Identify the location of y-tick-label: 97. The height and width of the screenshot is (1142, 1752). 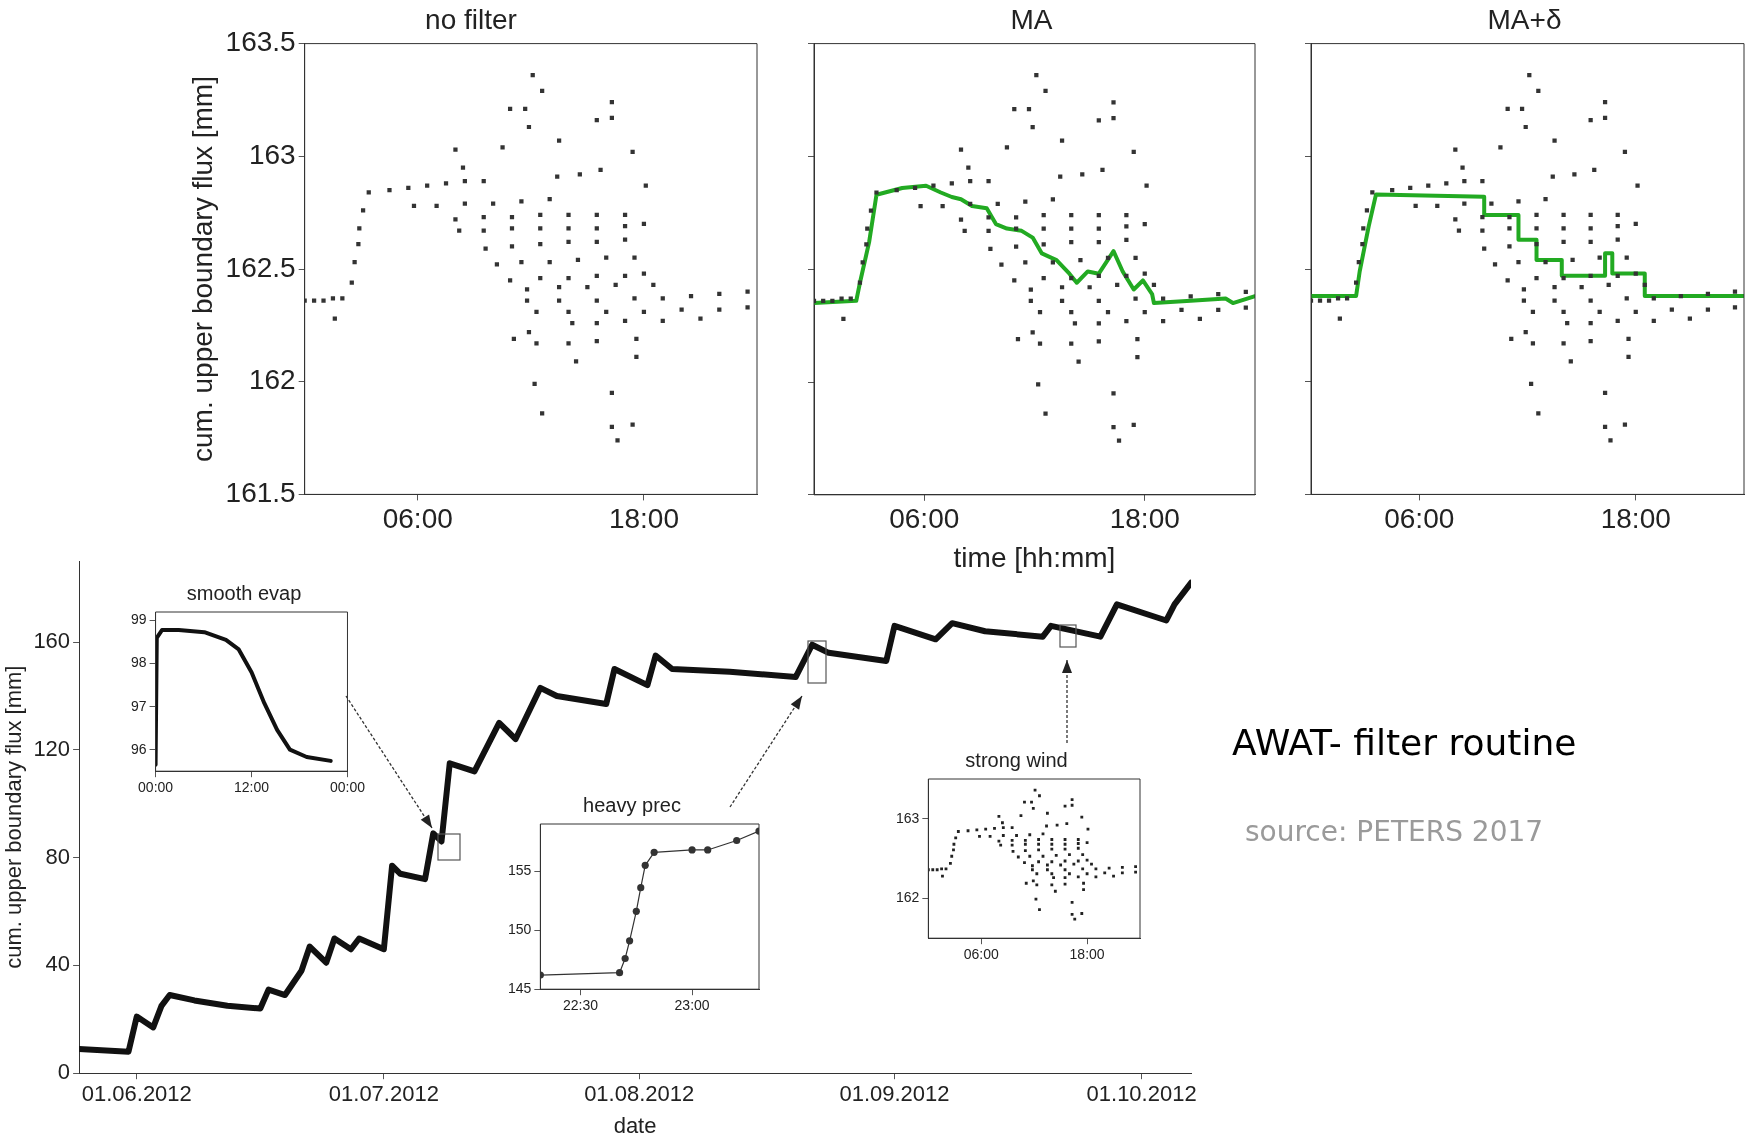
(138, 705).